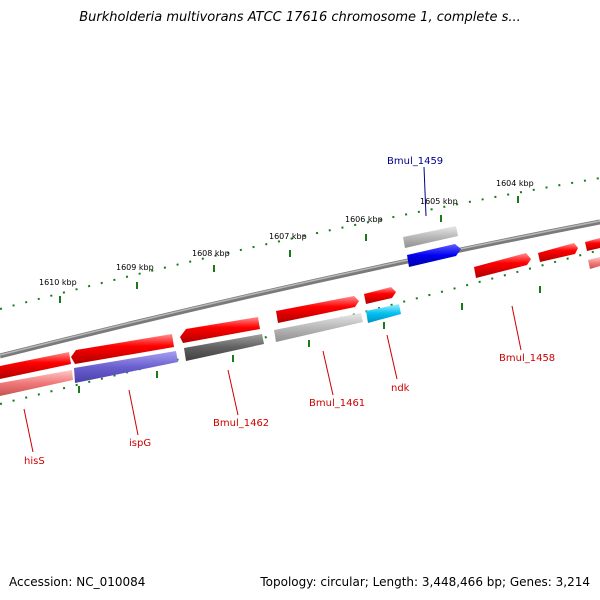  I want to click on gene-label: ndk, so click(400, 388).